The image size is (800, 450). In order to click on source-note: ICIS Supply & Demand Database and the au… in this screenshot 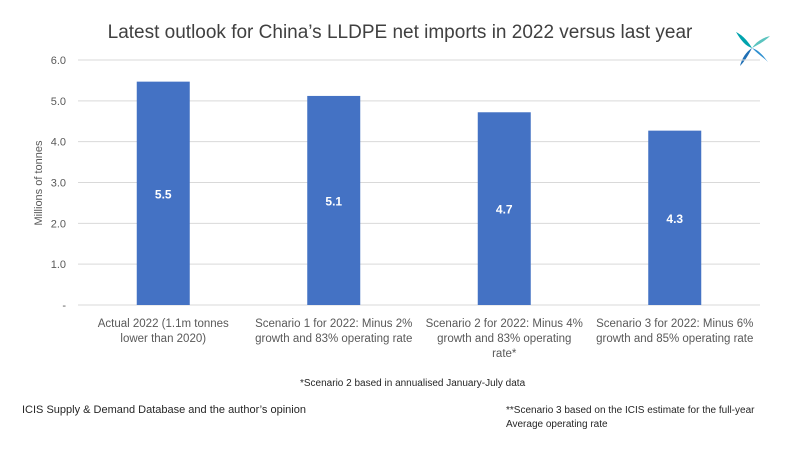, I will do `click(164, 410)`.